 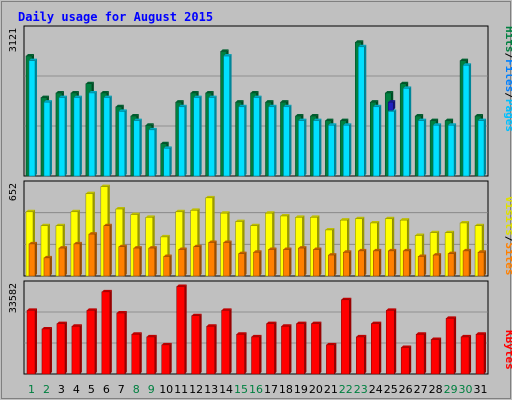 What do you see at coordinates (305, 261) in the screenshot?
I see `sites-bar-19-side` at bounding box center [305, 261].